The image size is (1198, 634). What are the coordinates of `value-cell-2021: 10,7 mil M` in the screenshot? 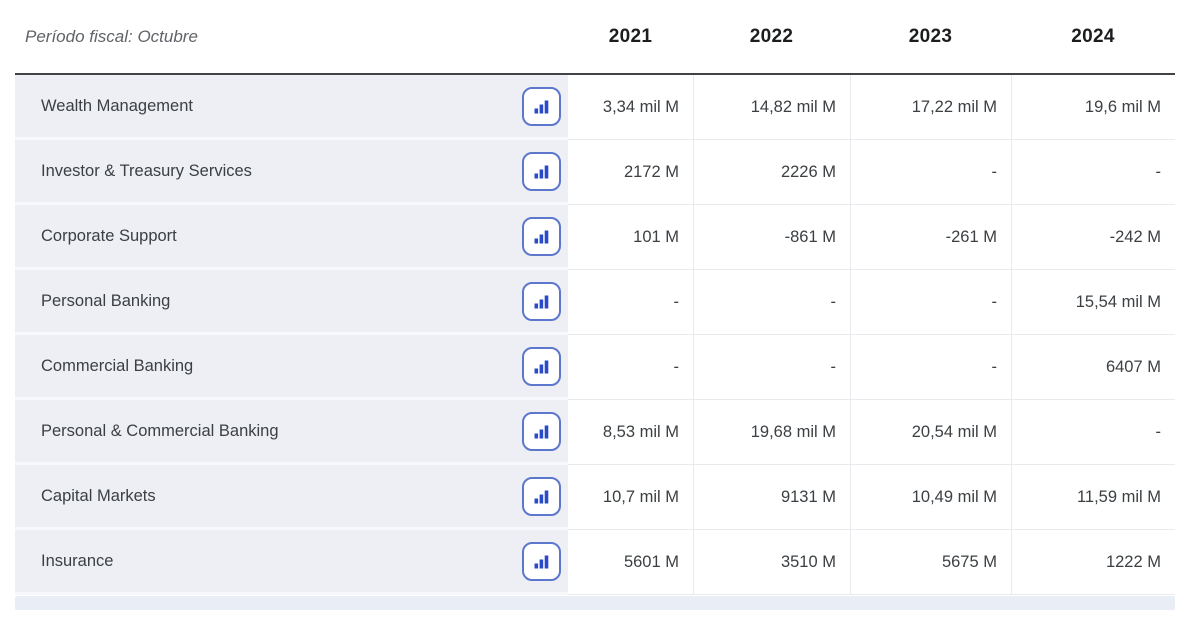 It's located at (630, 497).